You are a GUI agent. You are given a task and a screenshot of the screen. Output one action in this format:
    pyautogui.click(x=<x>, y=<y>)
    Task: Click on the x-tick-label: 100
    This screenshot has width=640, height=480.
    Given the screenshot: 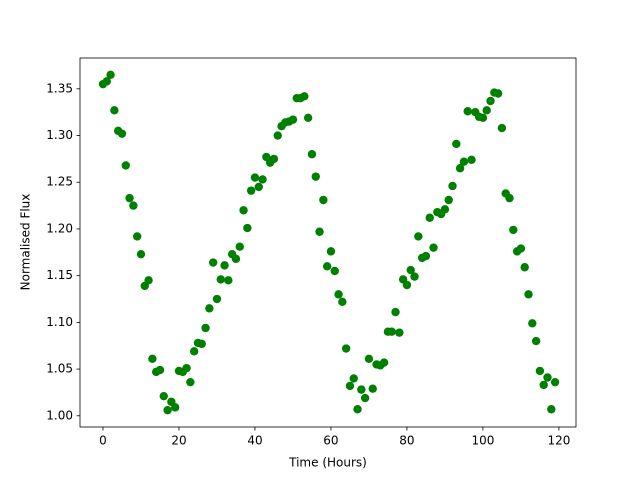 What is the action you would take?
    pyautogui.click(x=482, y=441)
    